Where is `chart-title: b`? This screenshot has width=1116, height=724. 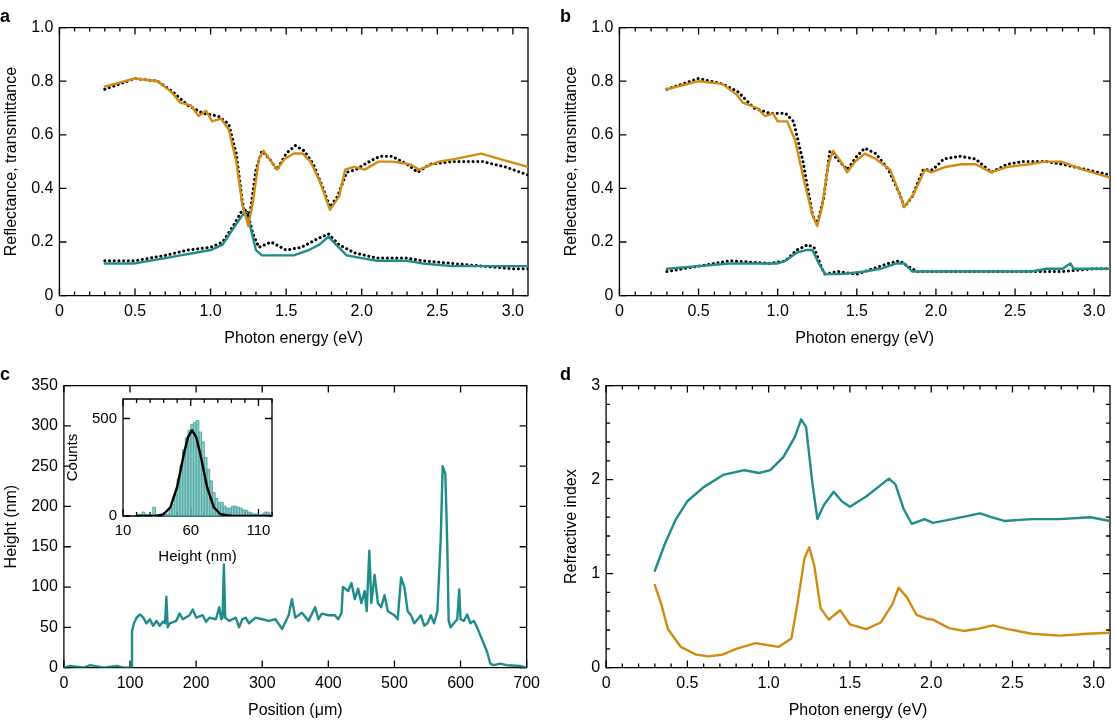 chart-title: b is located at coordinates (565, 15).